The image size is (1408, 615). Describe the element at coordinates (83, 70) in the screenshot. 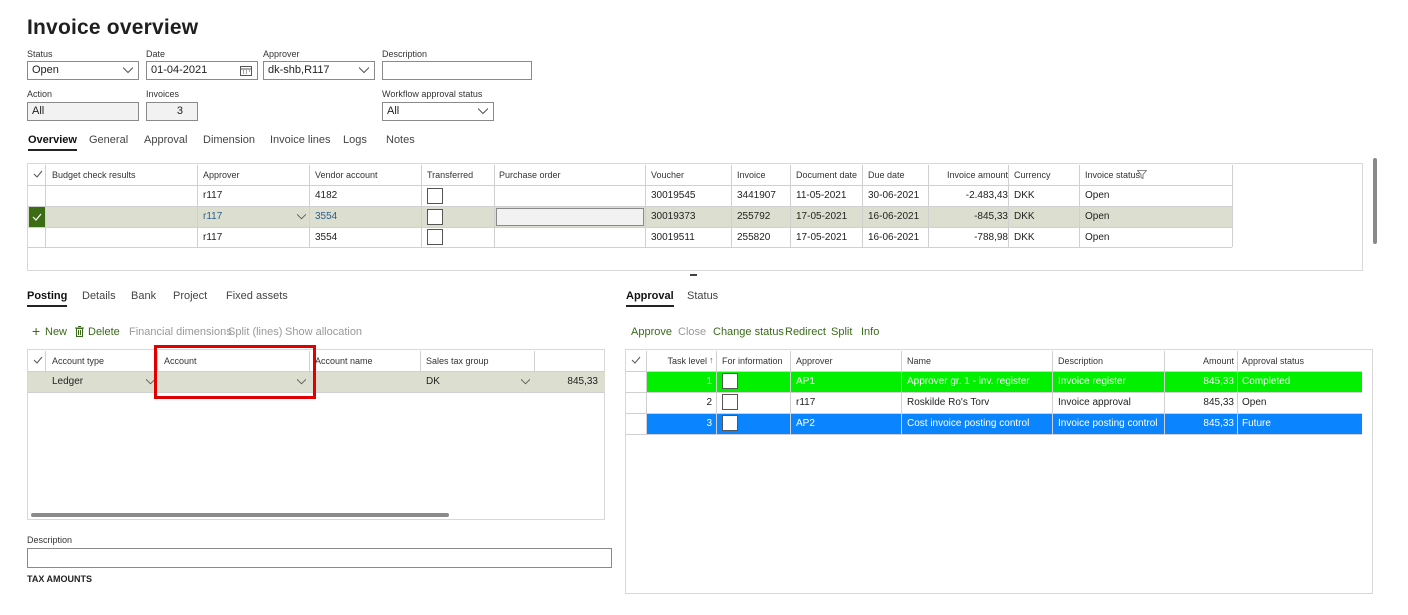

I see `status-select: Open` at that location.